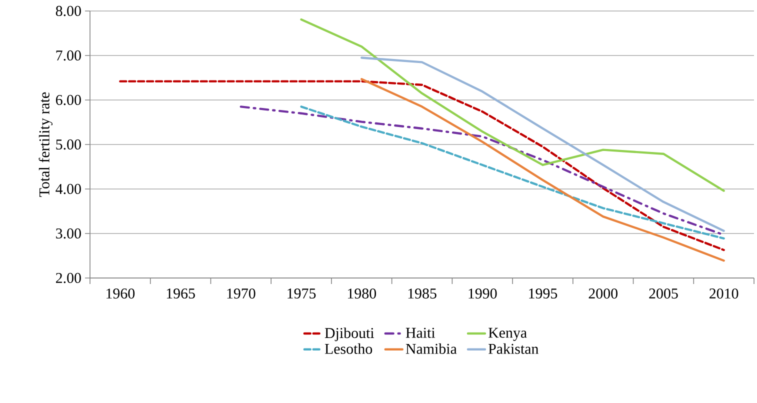 The width and height of the screenshot is (757, 403). Describe the element at coordinates (362, 293) in the screenshot. I see `x-tick-label: 1980` at that location.